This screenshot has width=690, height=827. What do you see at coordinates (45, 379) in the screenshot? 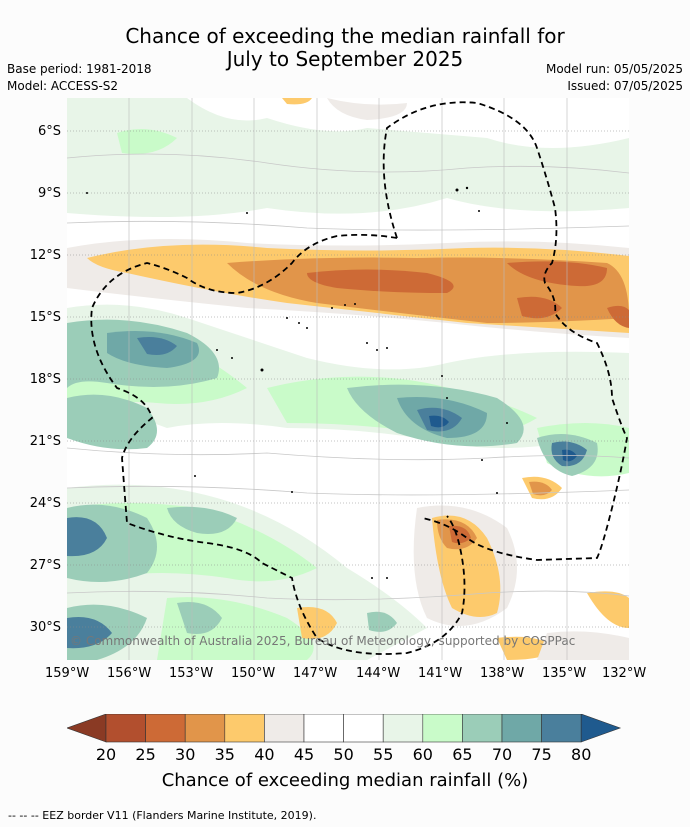
I see `lat-label: 18°S` at bounding box center [45, 379].